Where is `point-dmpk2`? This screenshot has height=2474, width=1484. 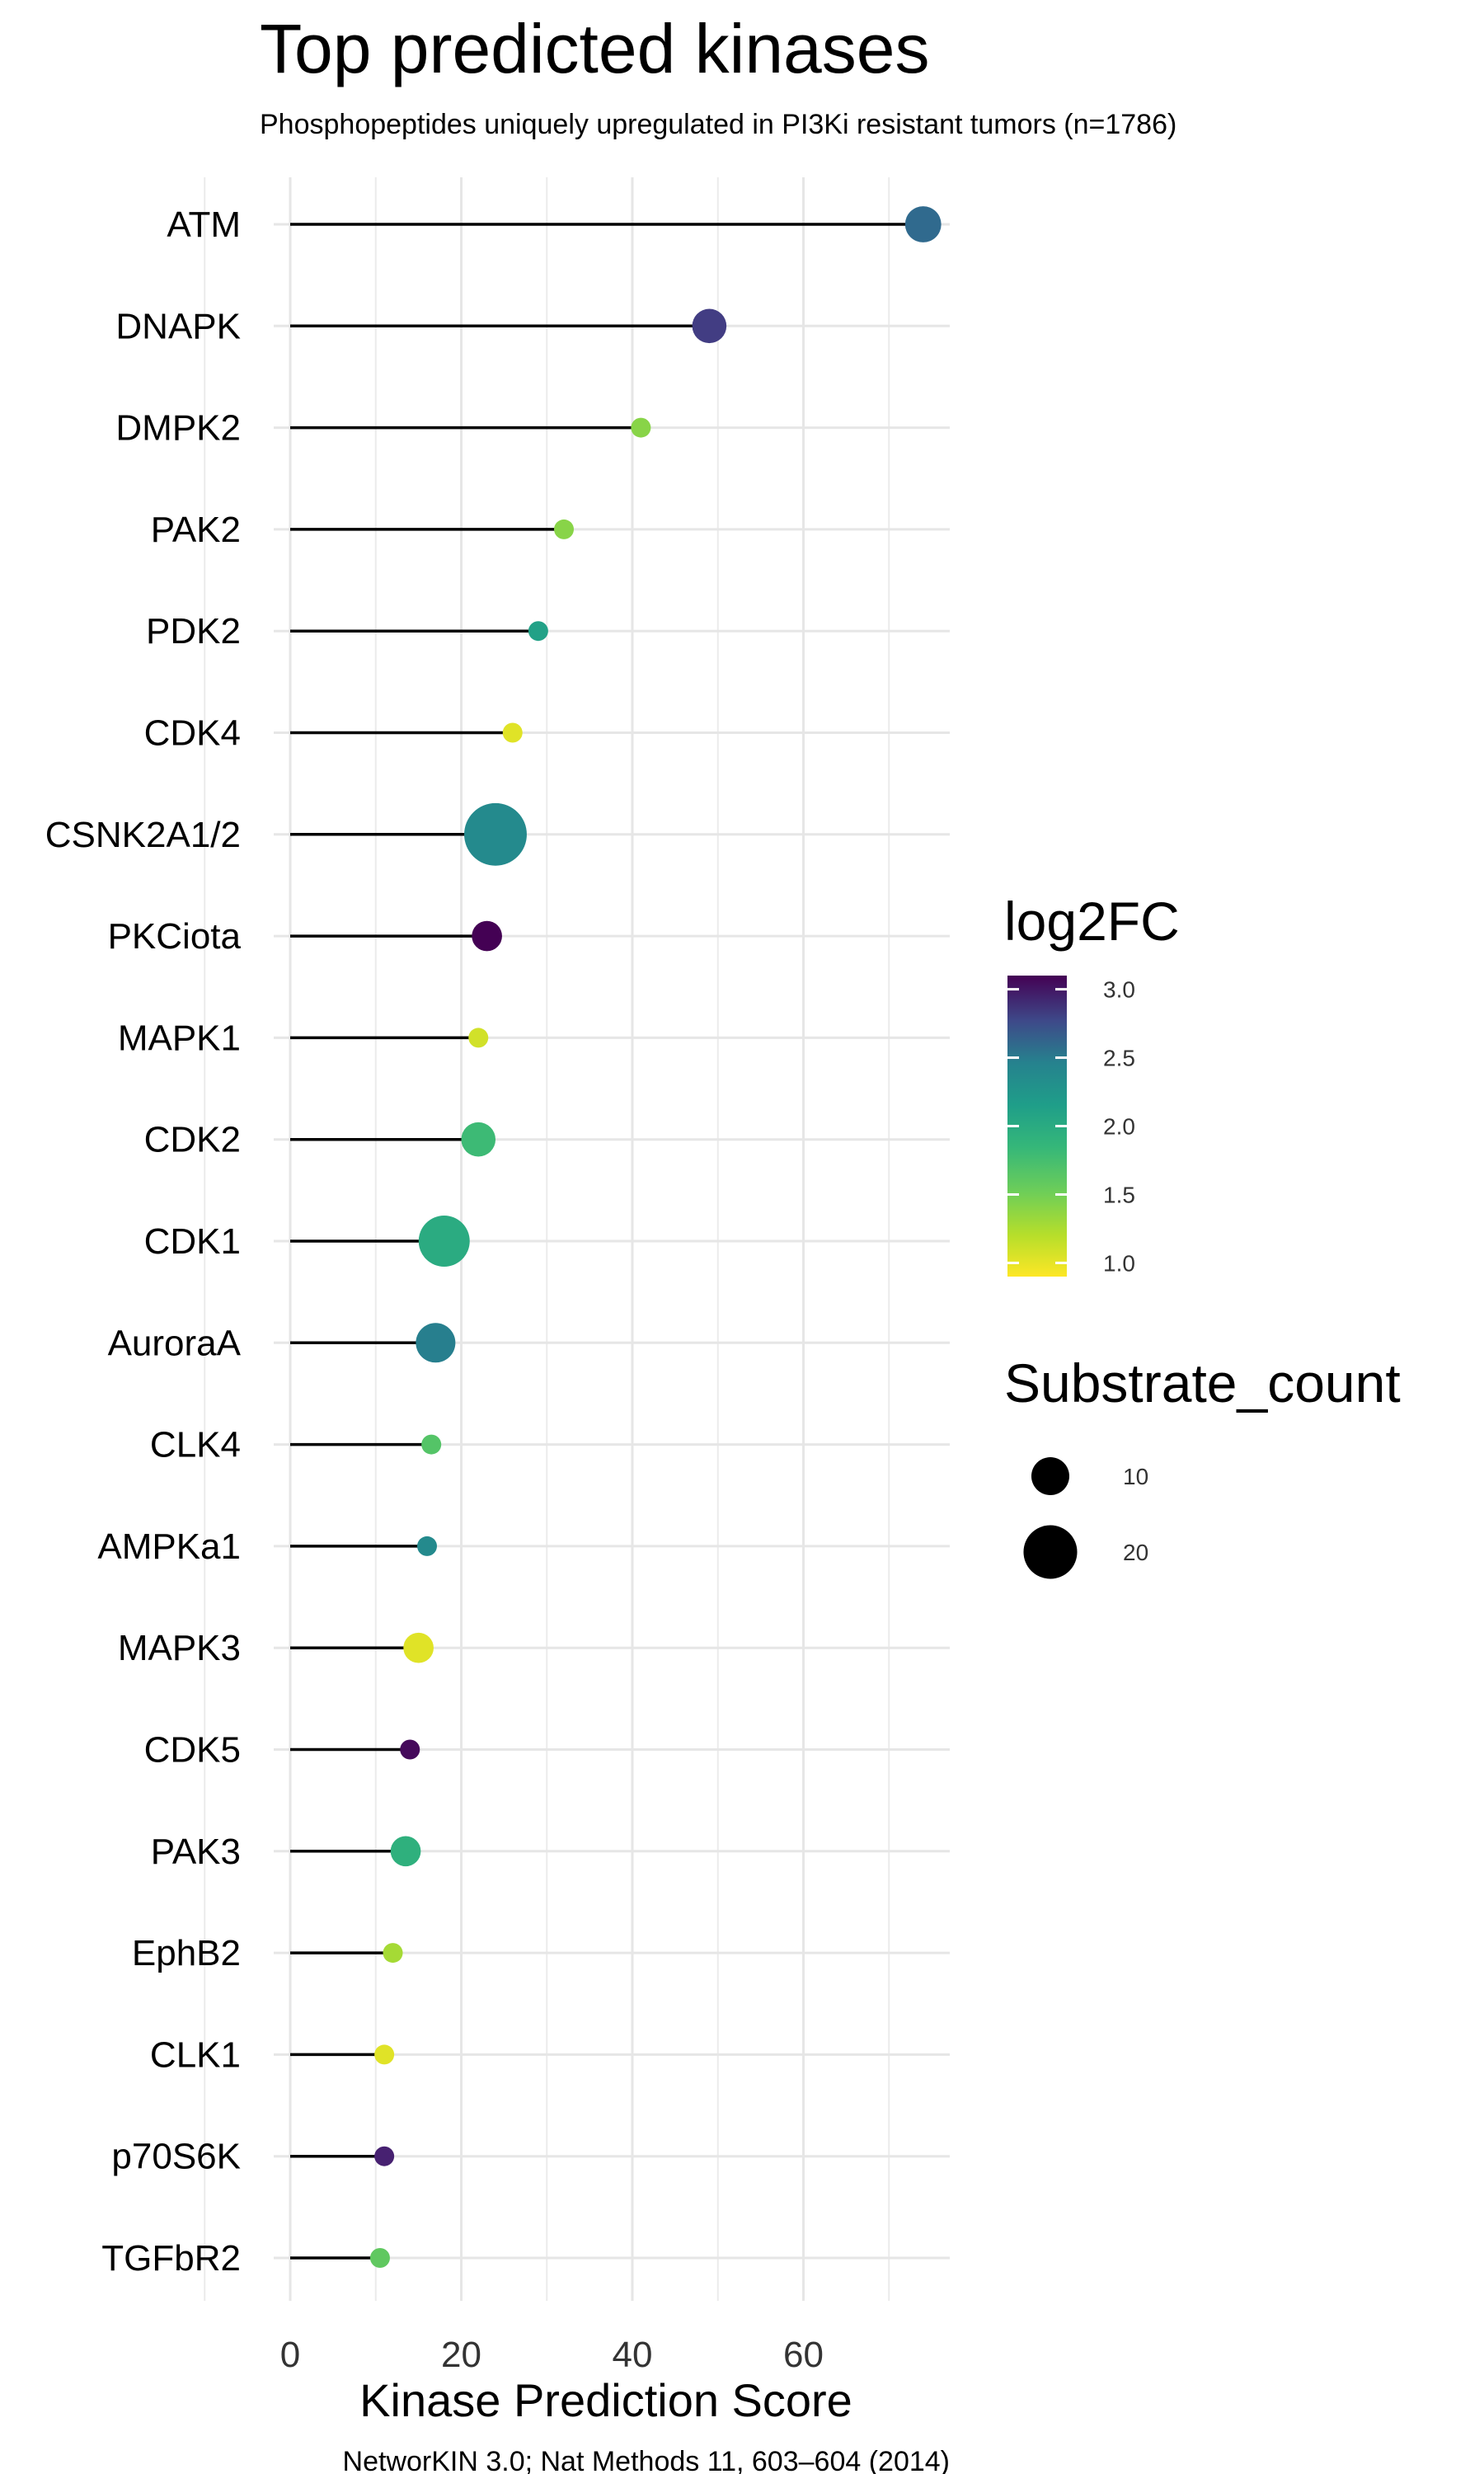 point-dmpk2 is located at coordinates (641, 427).